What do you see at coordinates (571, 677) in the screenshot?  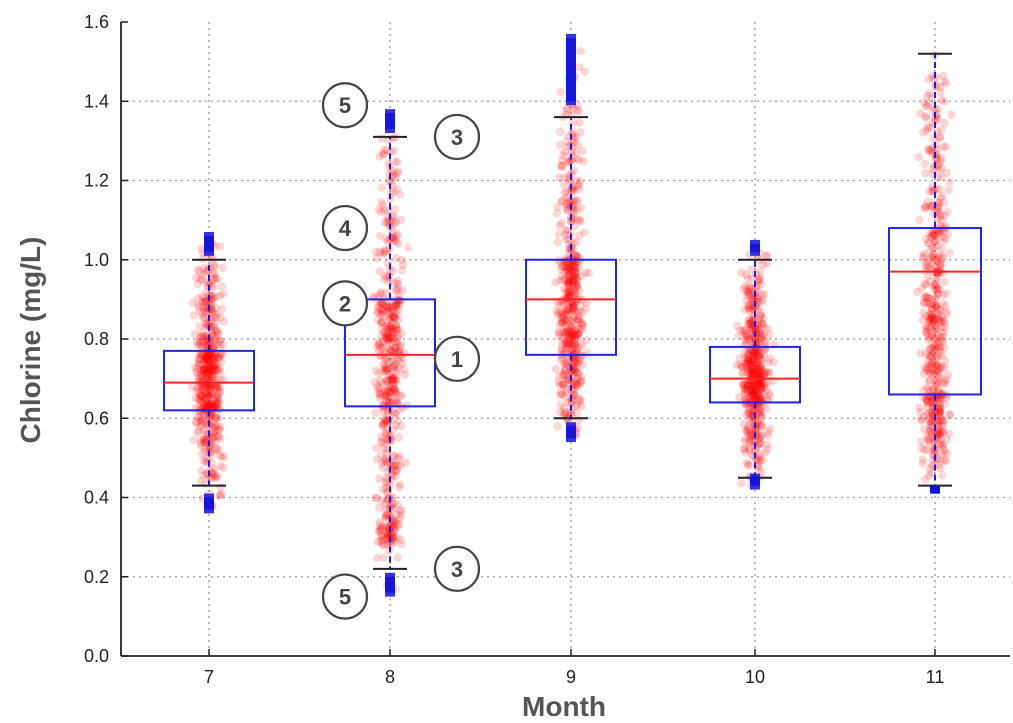 I see `x-tick-label: 9` at bounding box center [571, 677].